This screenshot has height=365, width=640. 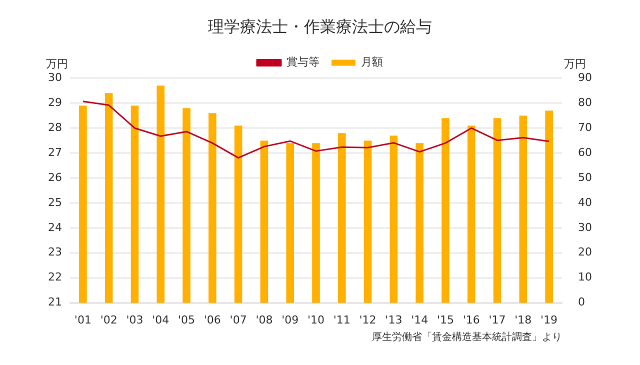 What do you see at coordinates (161, 319) in the screenshot?
I see `x-tick-label: '04` at bounding box center [161, 319].